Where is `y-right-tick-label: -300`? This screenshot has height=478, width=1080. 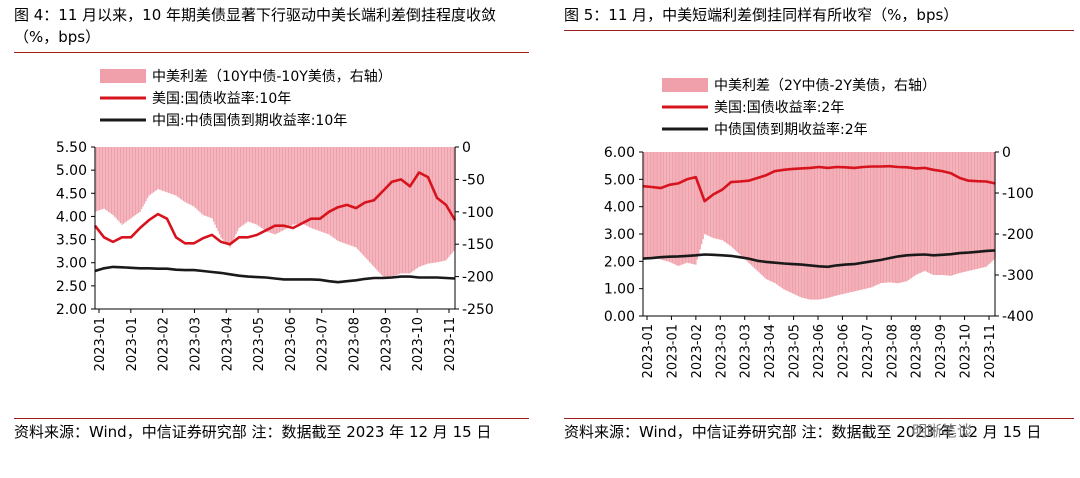 y-right-tick-label: -300 is located at coordinates (1018, 276).